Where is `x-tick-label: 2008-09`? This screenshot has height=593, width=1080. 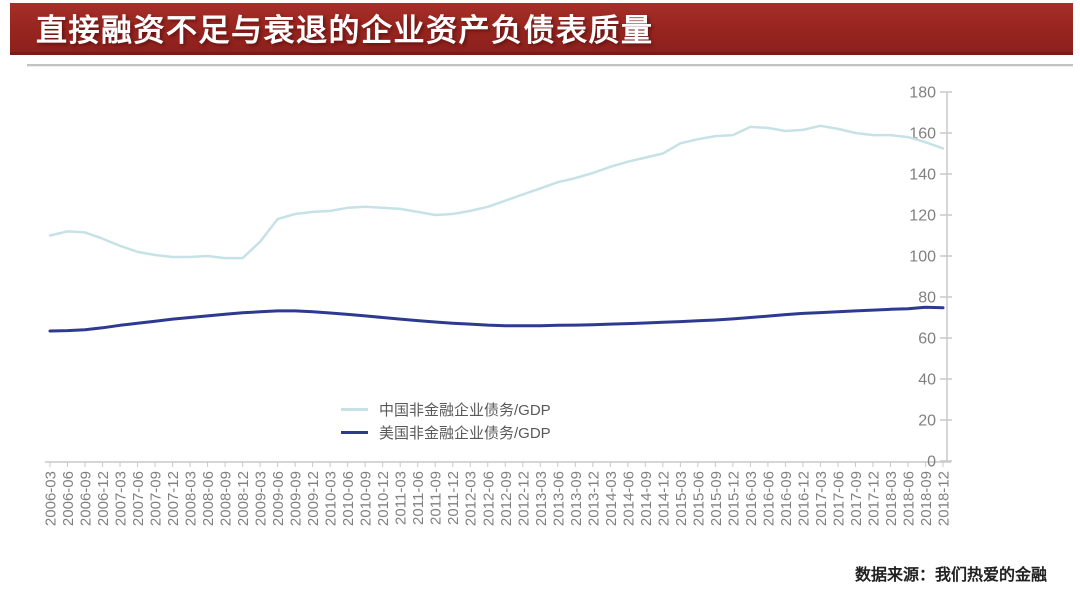 x-tick-label: 2008-09 is located at coordinates (226, 498).